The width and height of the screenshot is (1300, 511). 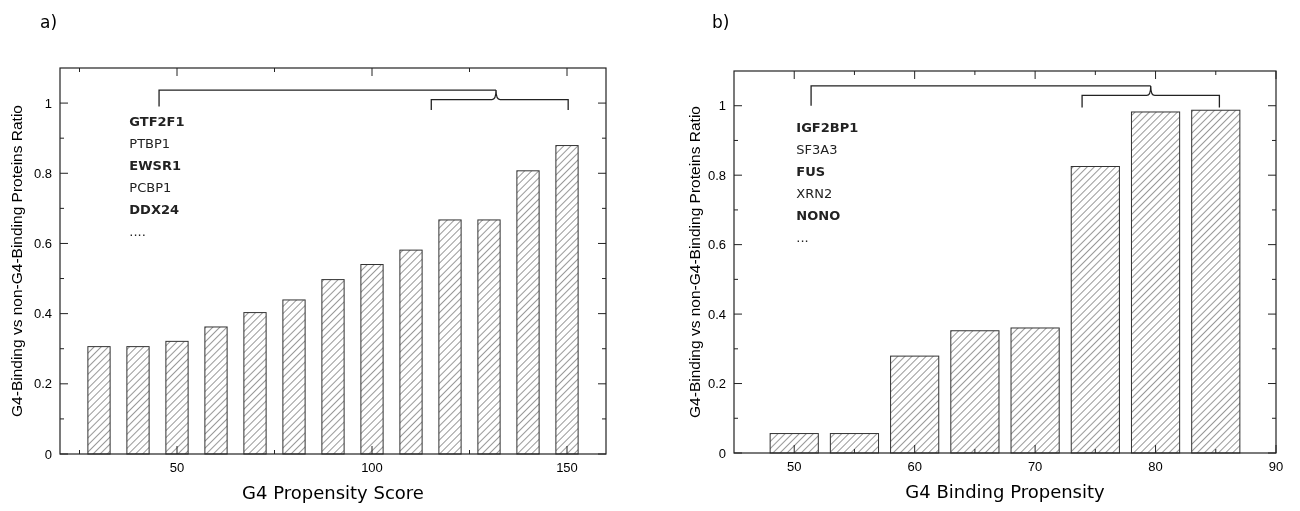 I want to click on chart-title: a), so click(x=49, y=22).